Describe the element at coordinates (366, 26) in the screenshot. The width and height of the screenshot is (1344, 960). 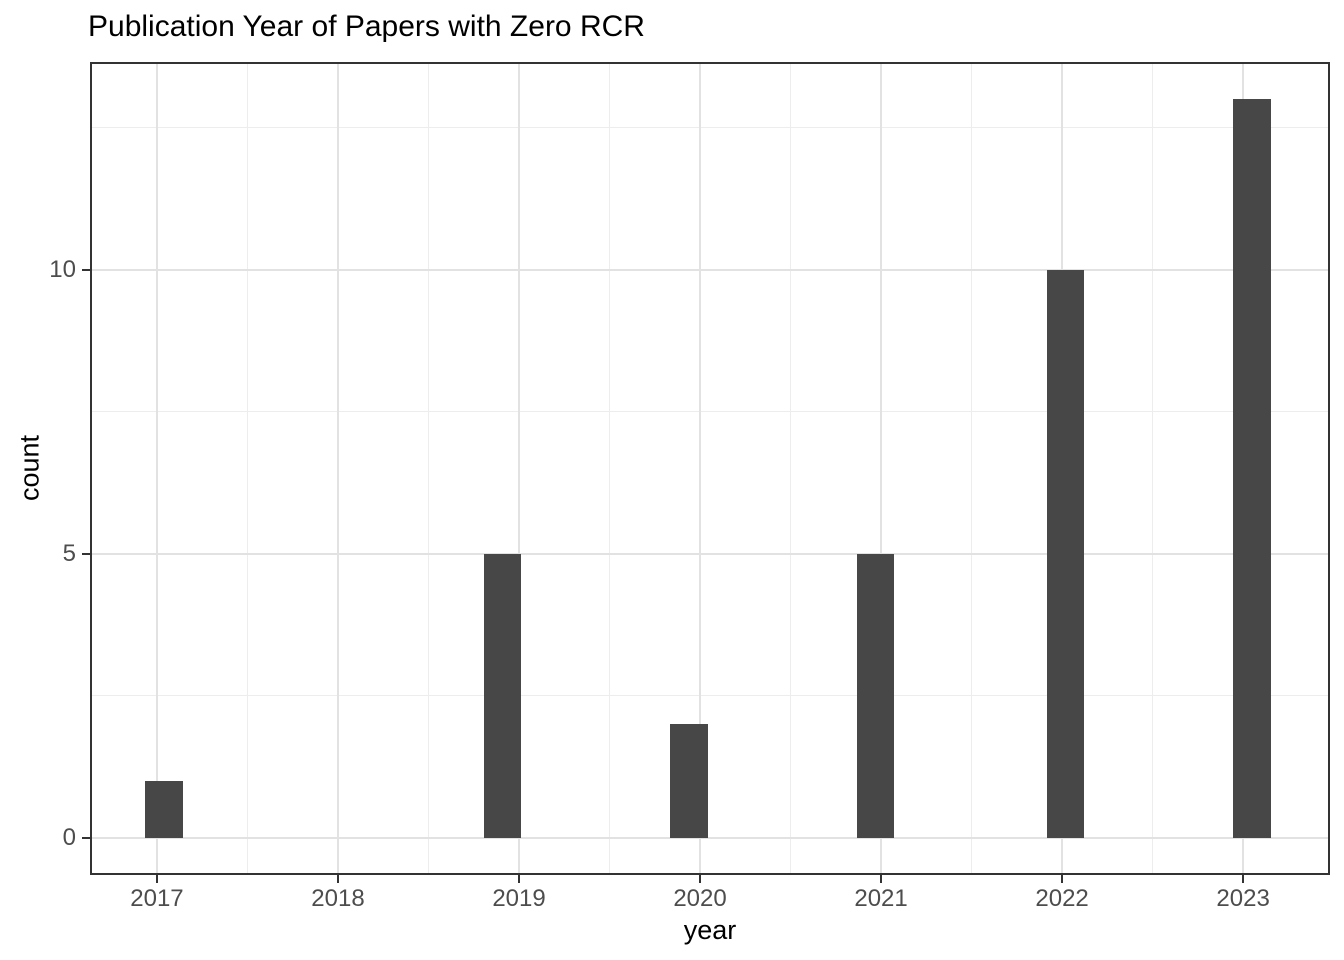
I see `chart-title: Publication Year of Papers with Zero RCR` at that location.